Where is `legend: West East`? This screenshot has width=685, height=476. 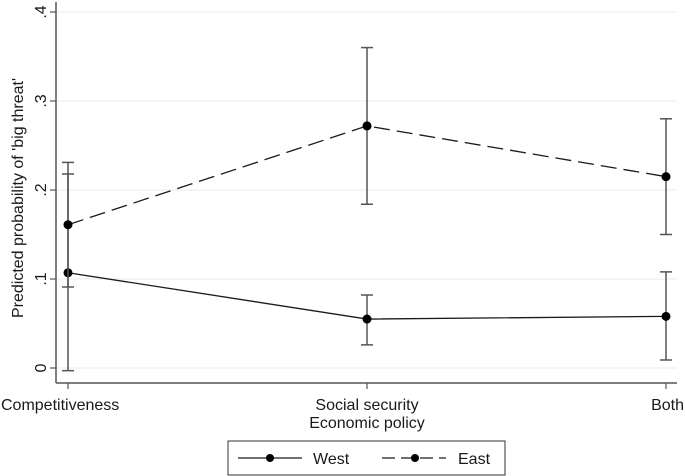
legend: West East is located at coordinates (366, 458).